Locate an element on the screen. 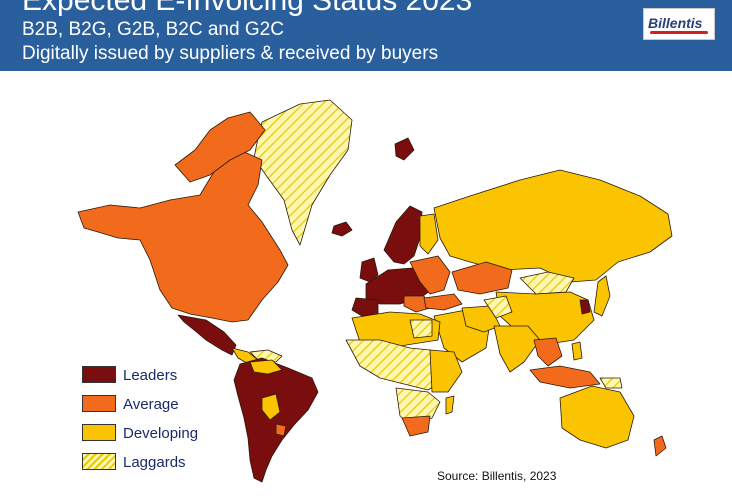 The width and height of the screenshot is (732, 500). region-australia is located at coordinates (597, 417).